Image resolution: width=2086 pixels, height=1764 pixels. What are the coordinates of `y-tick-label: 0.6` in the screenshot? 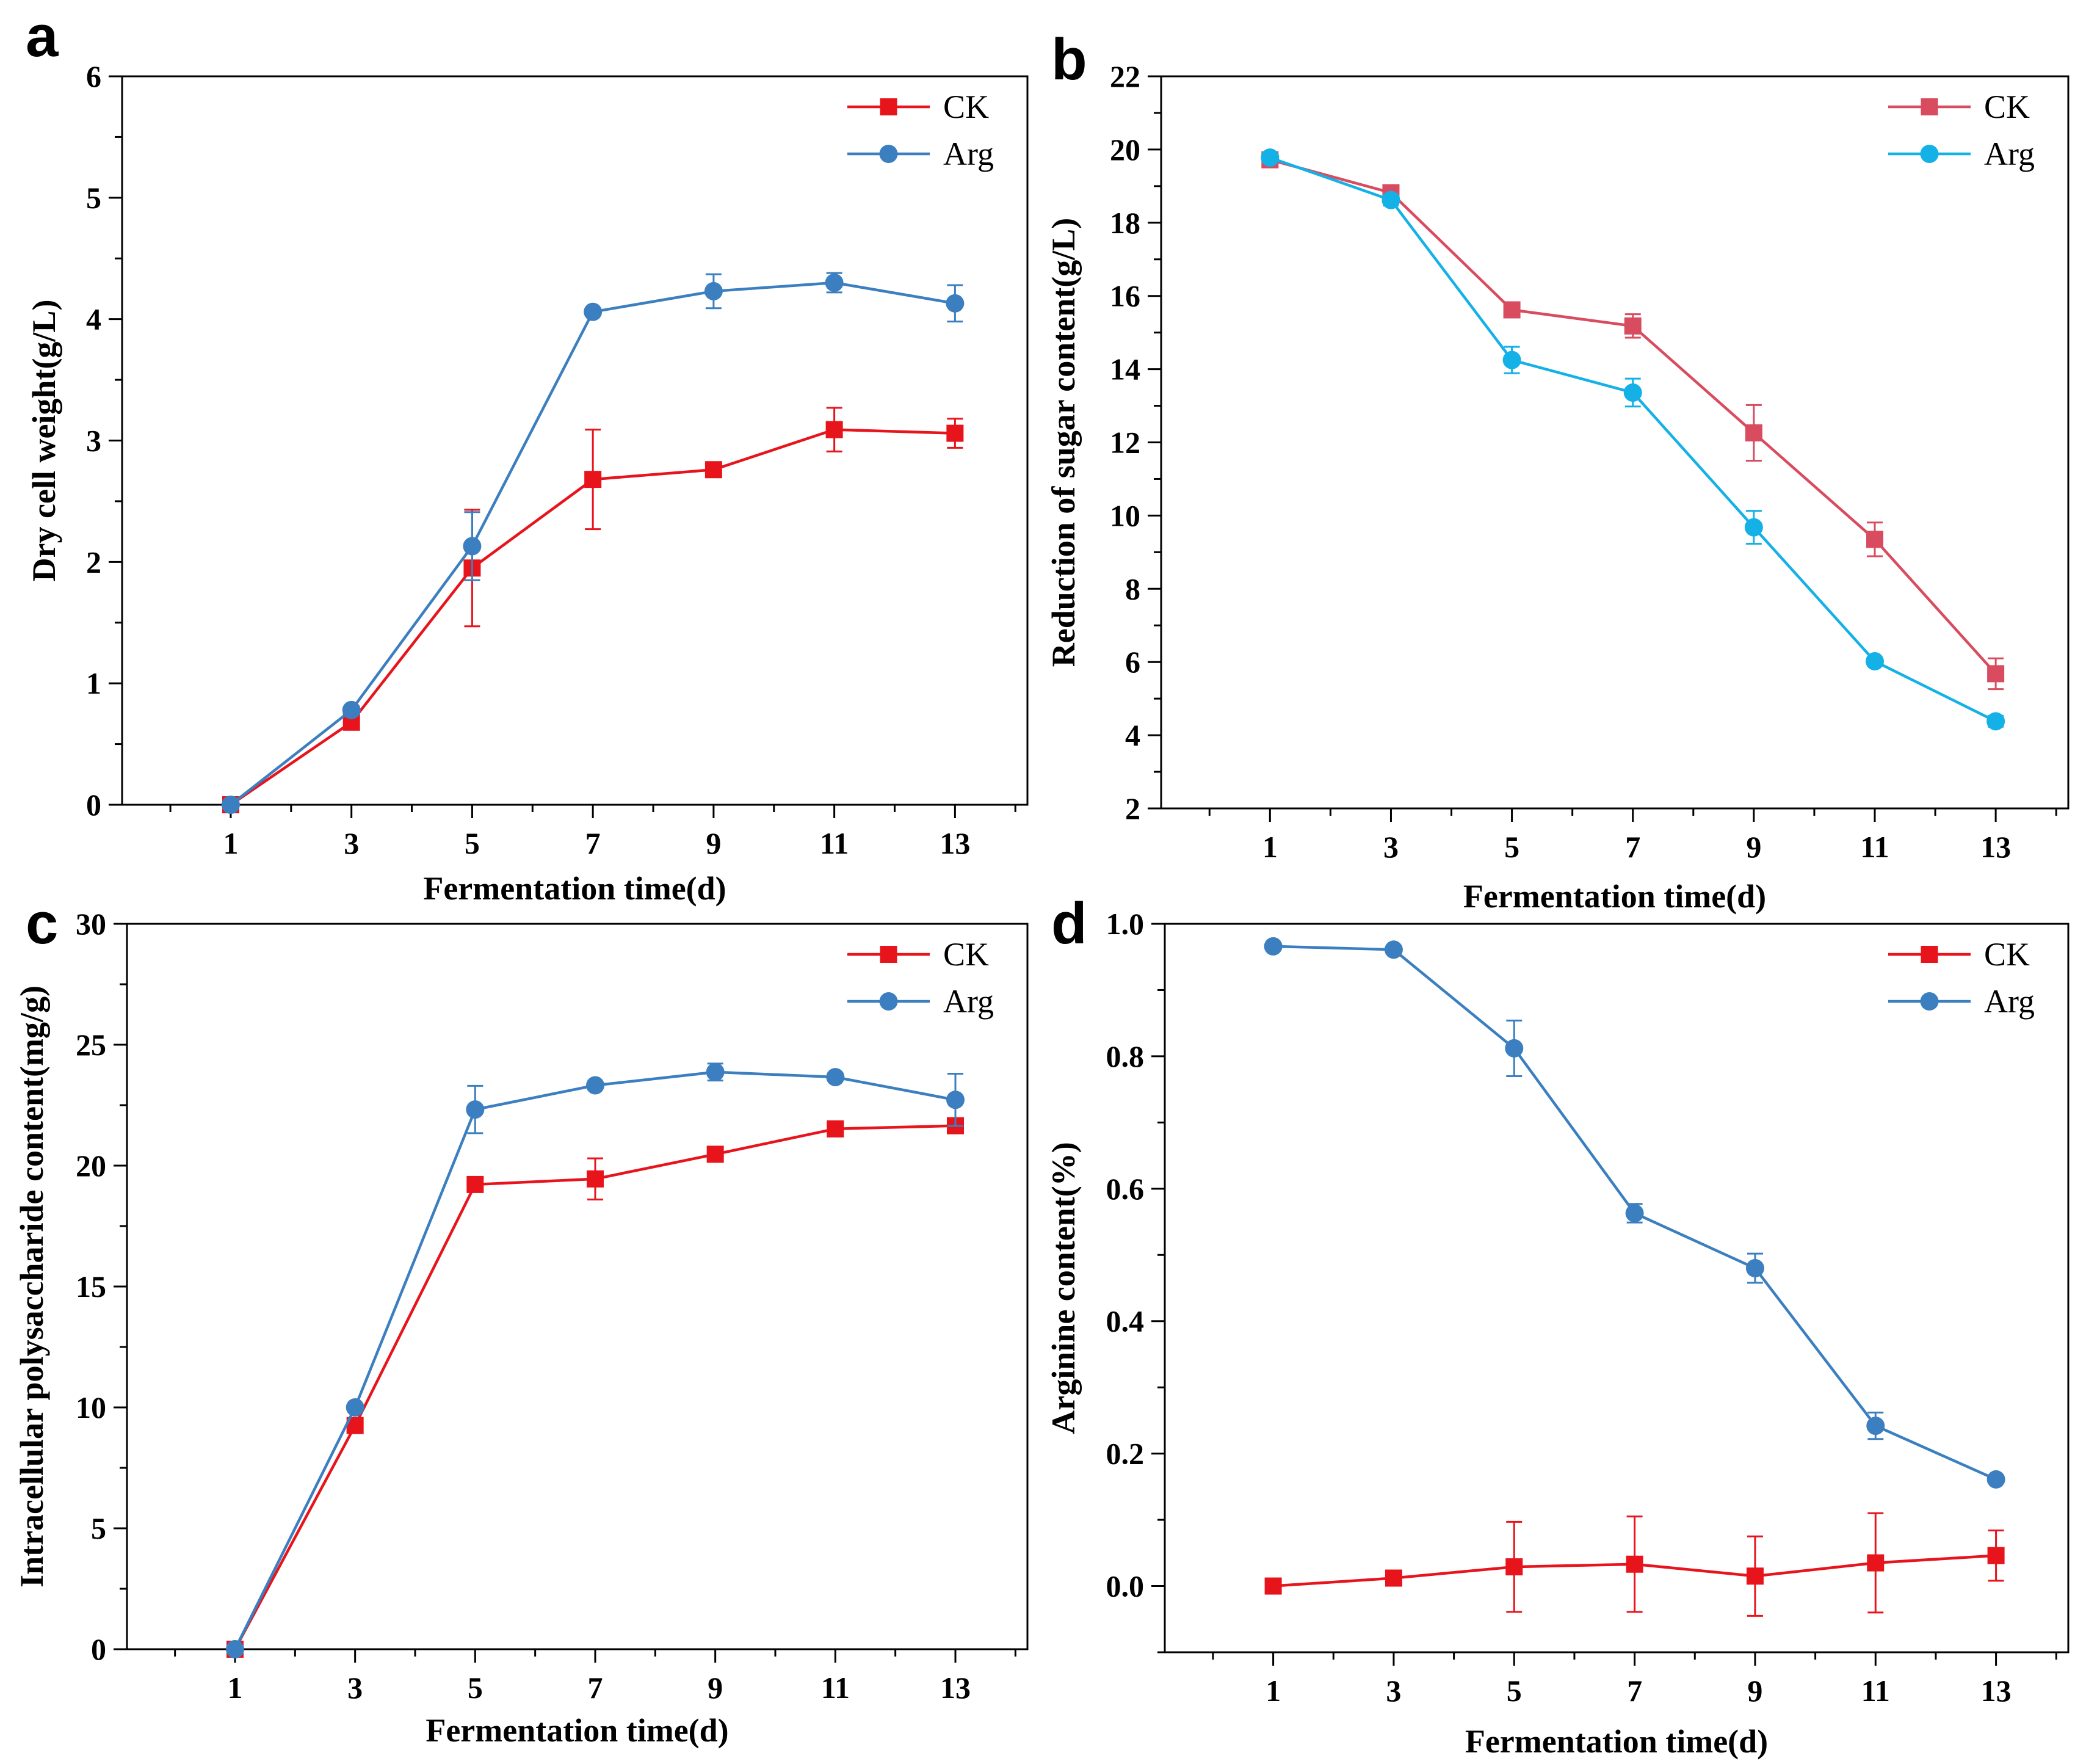 It's located at (1125, 1189).